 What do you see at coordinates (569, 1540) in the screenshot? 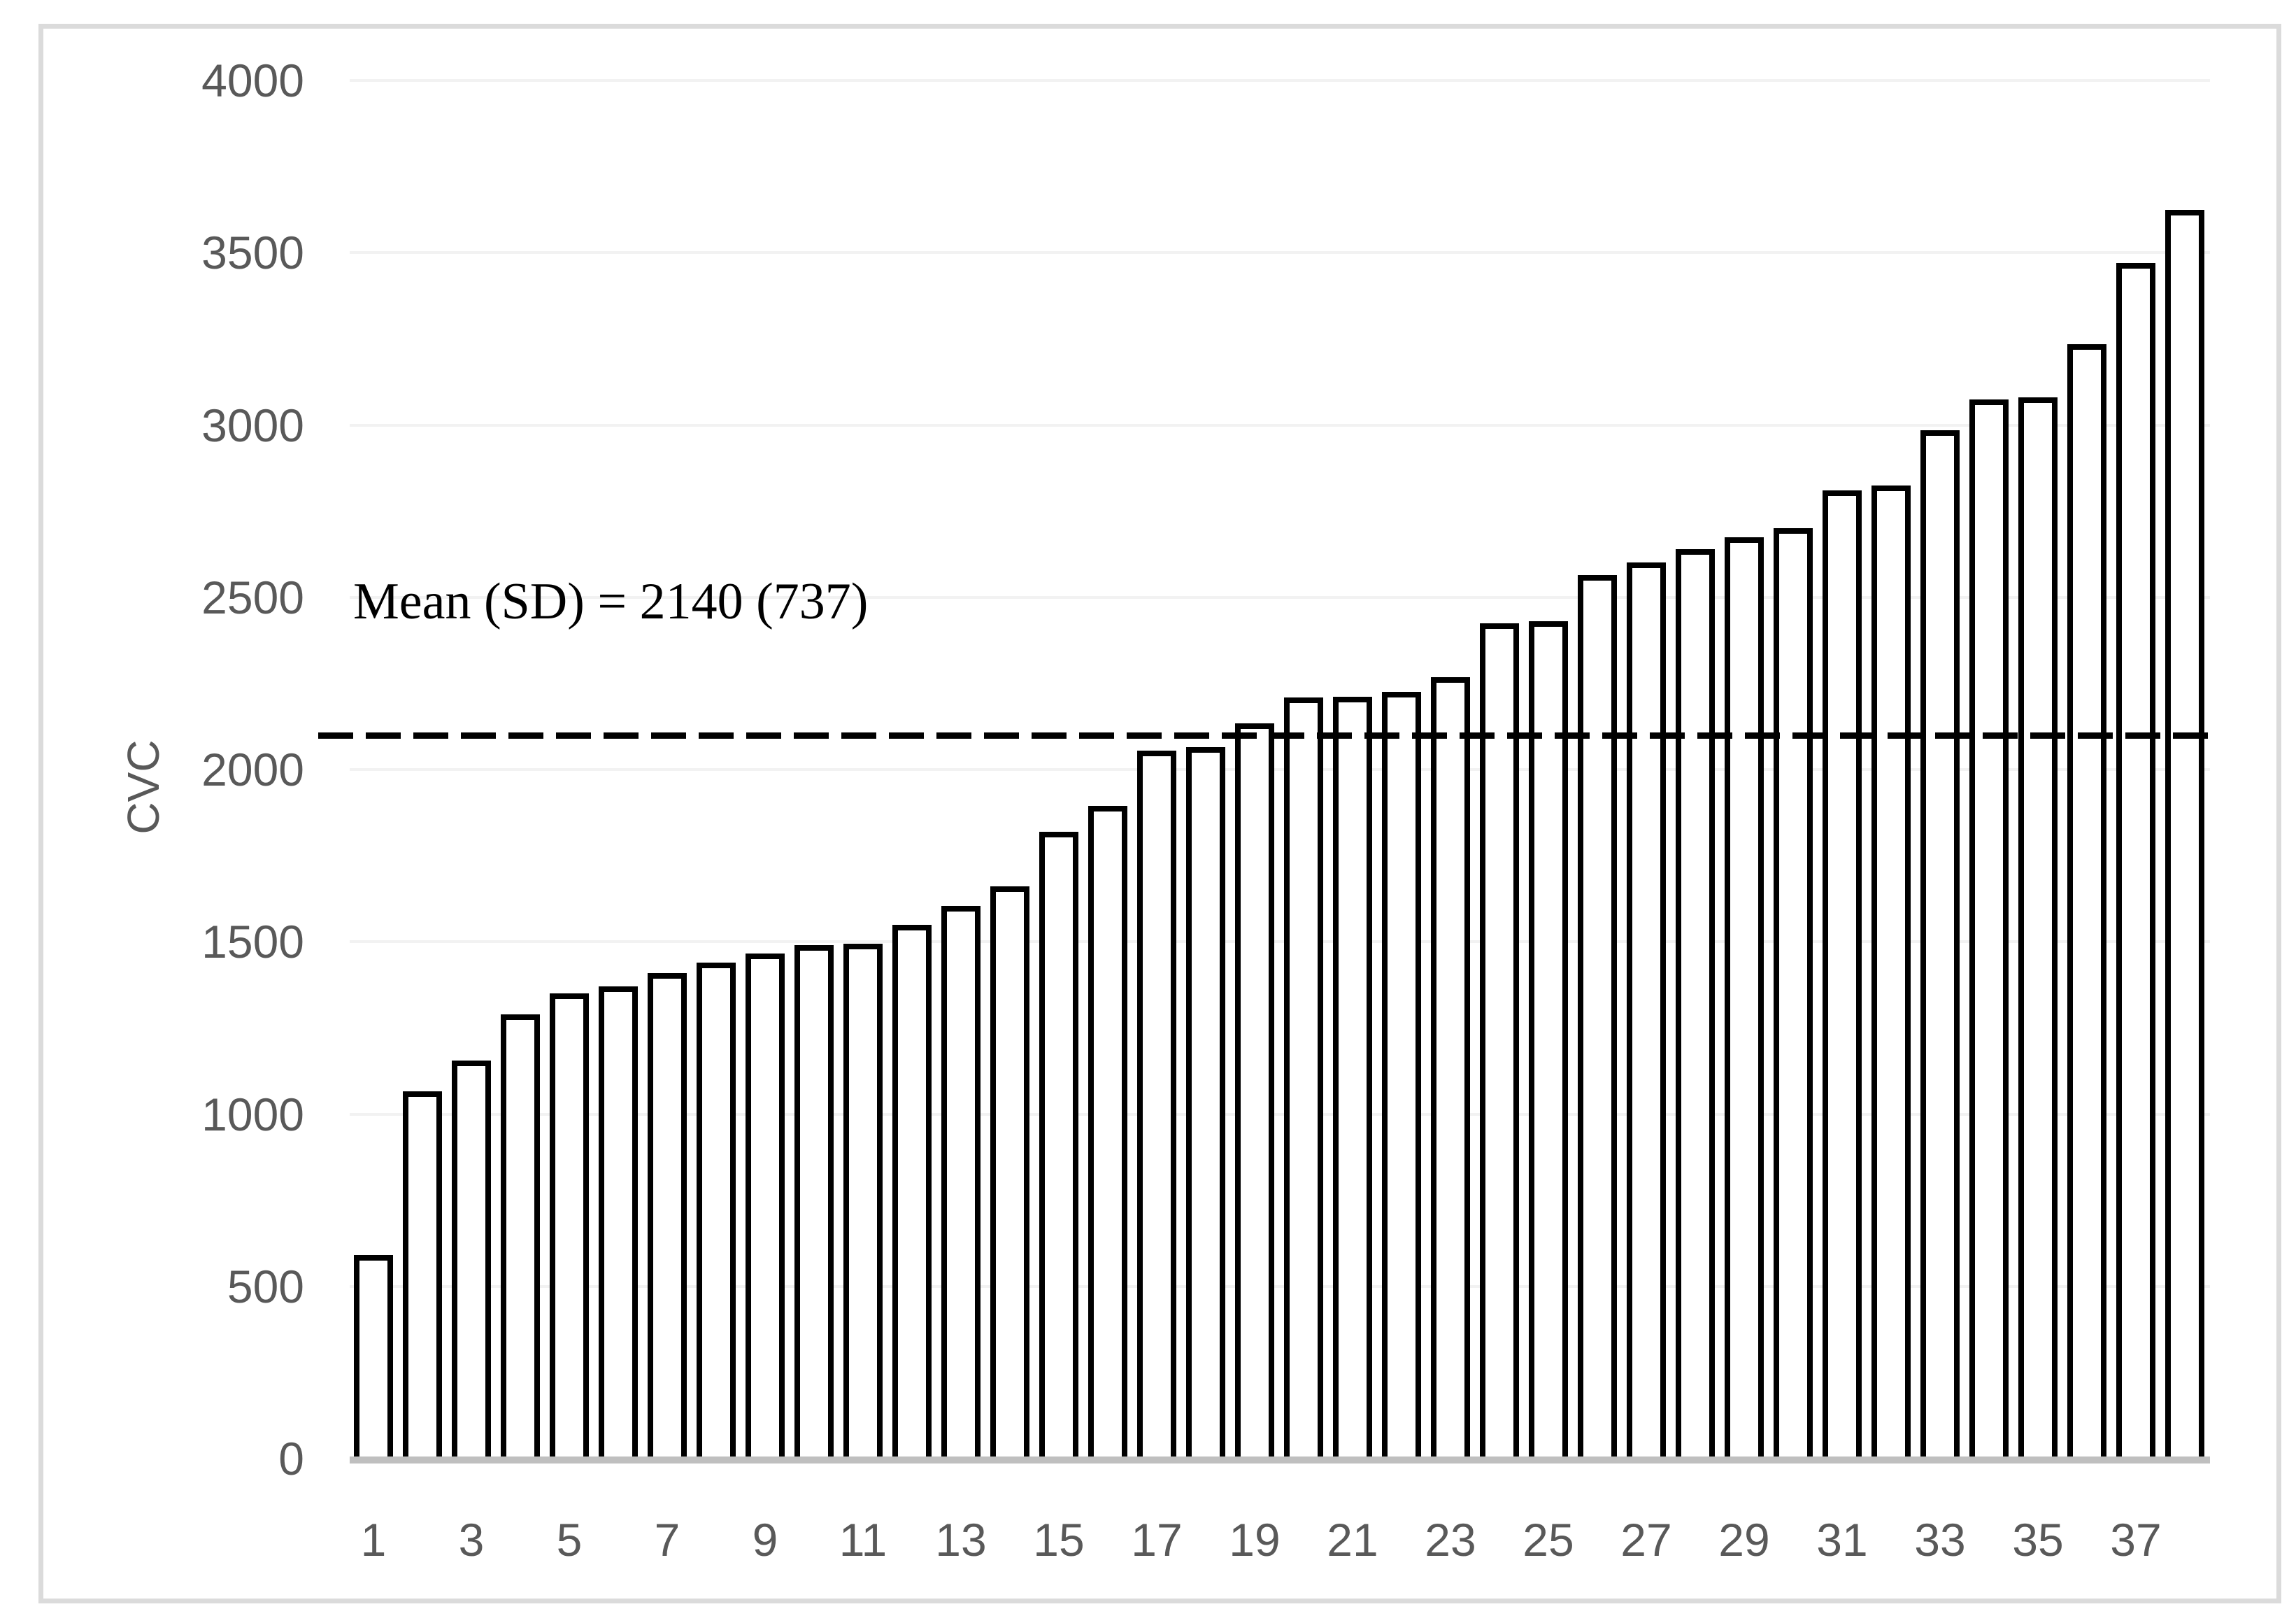
I see `x-tick-label-5: 5` at bounding box center [569, 1540].